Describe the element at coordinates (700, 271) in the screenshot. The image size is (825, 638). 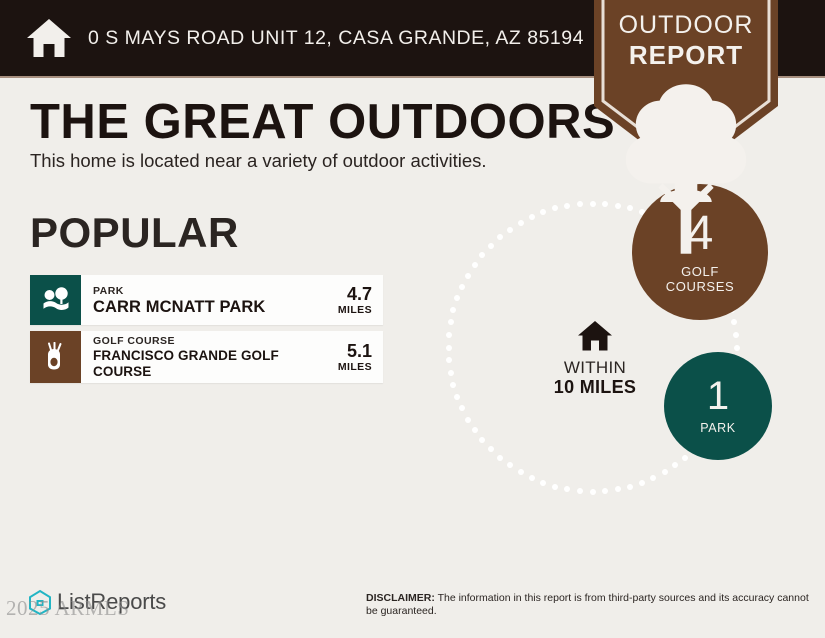
I see `stat-label-line1: GOLF` at that location.